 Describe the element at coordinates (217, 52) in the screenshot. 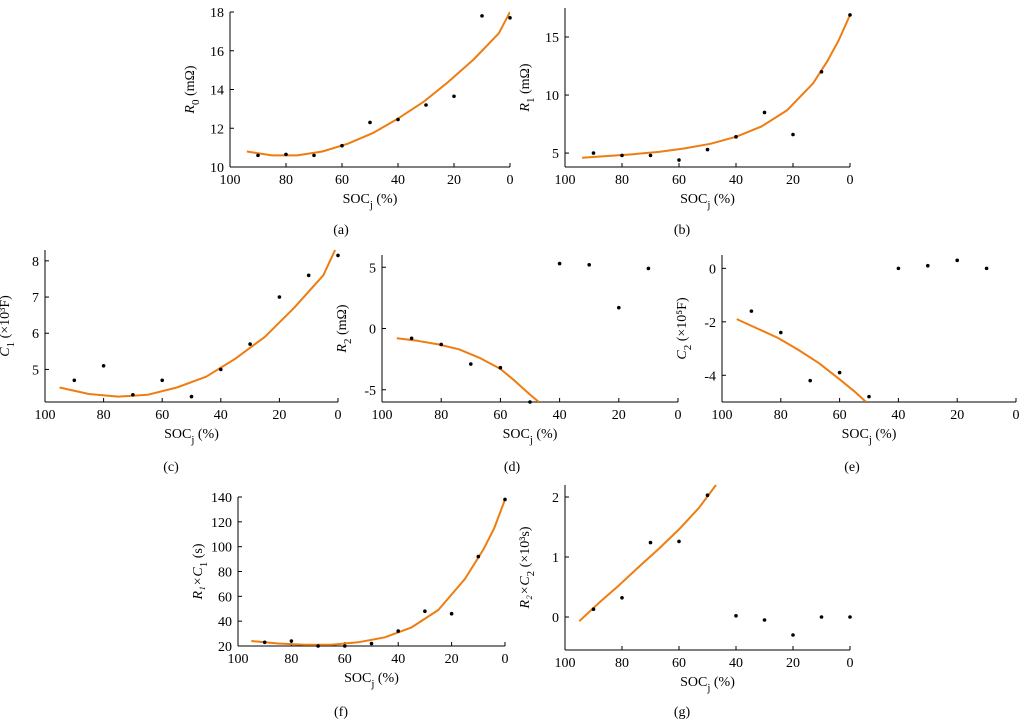

I see `y-tick-label: 16` at that location.